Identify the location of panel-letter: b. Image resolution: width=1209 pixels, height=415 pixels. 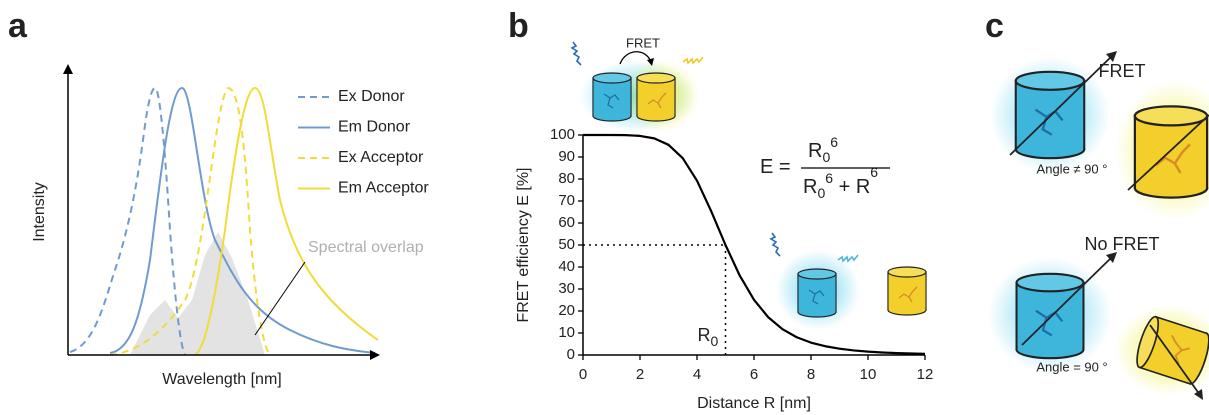
(518, 26).